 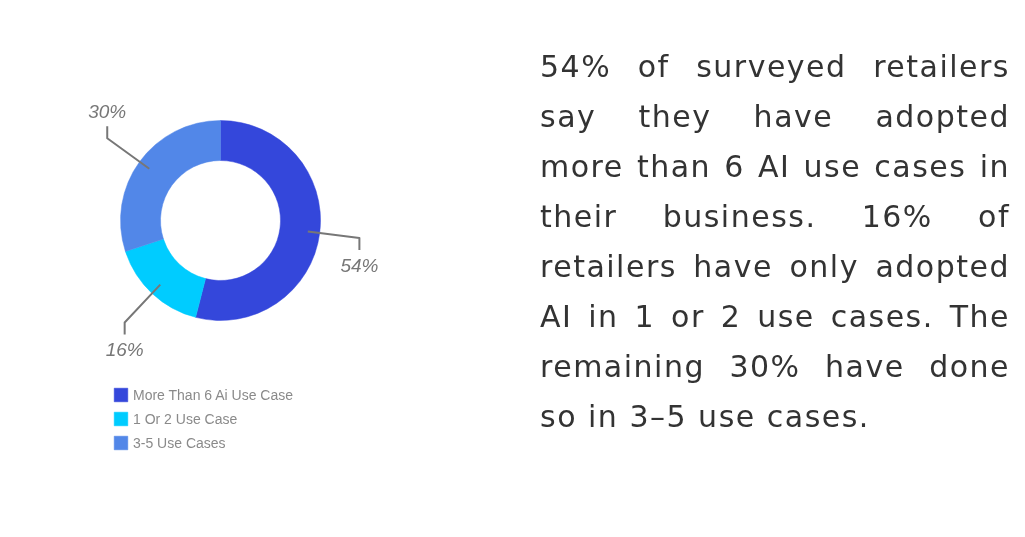 I want to click on data-label: 30%, so click(x=107, y=111).